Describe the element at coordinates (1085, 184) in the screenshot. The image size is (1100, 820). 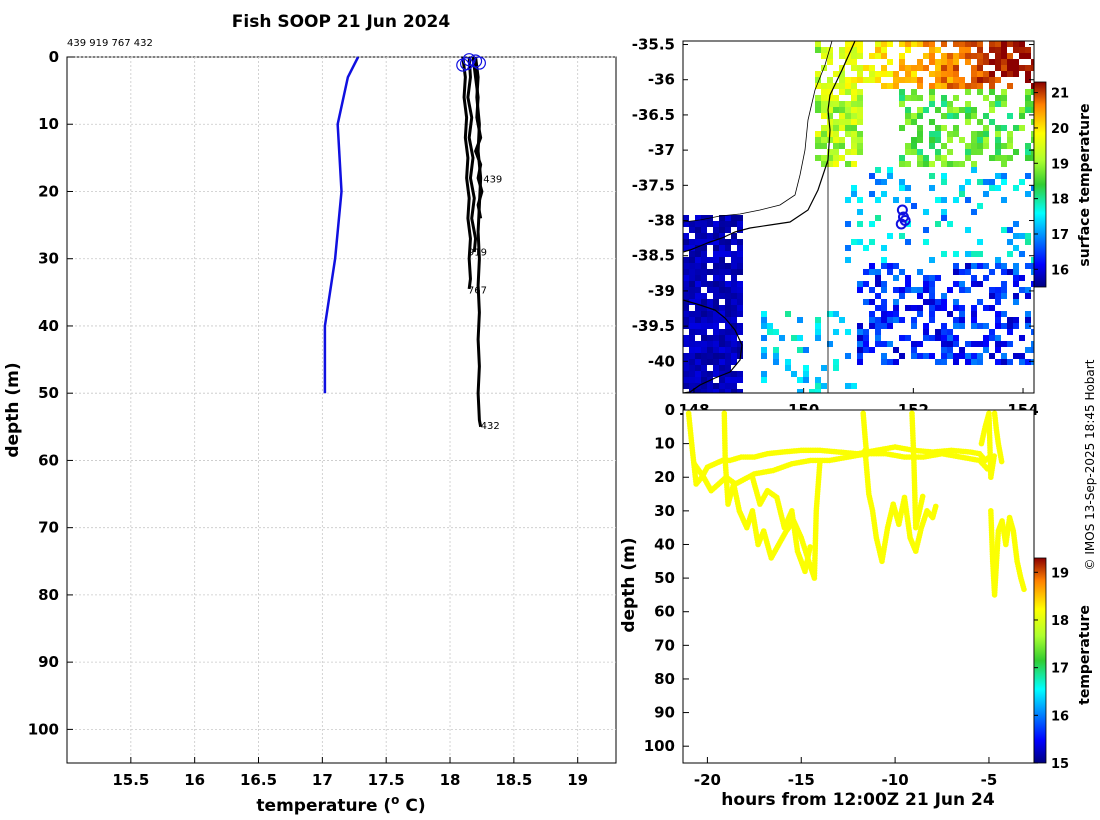
I see `map-colorbar-label: surface temperature` at that location.